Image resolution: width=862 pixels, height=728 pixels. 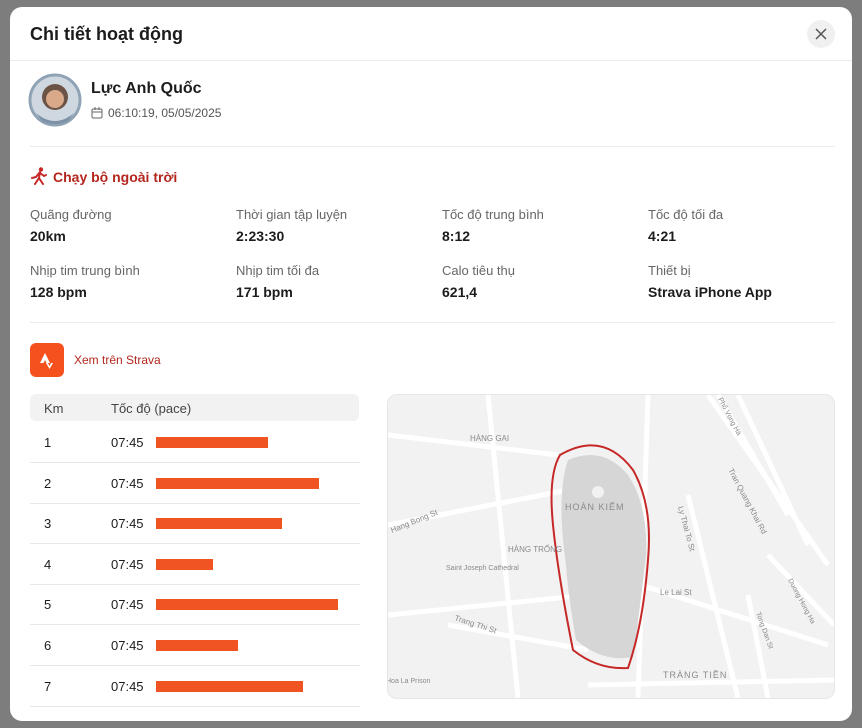 I want to click on stat-label: Quãng đường, so click(x=71, y=214).